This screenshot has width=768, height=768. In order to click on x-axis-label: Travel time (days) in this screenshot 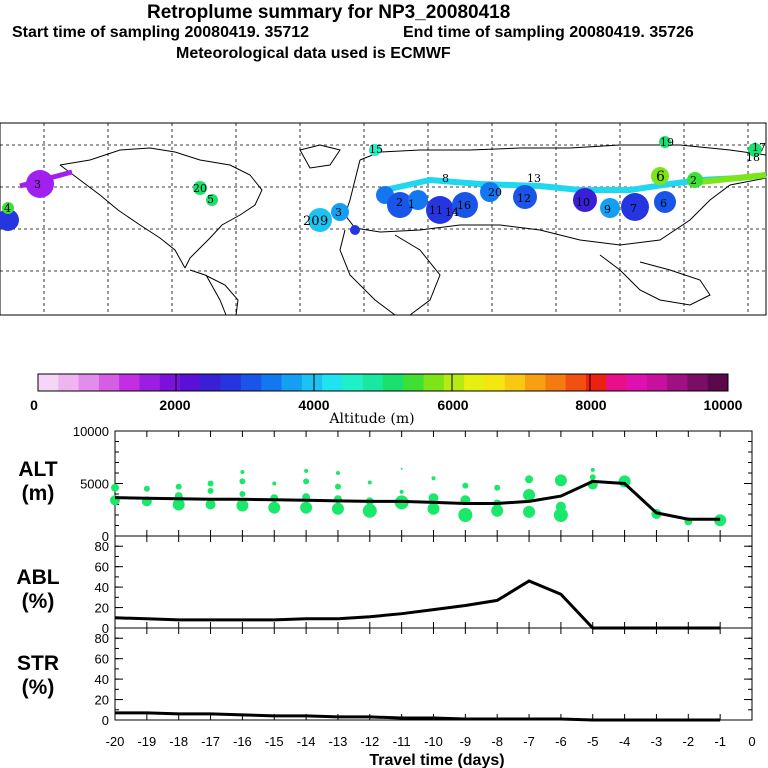, I will do `click(436, 760)`.